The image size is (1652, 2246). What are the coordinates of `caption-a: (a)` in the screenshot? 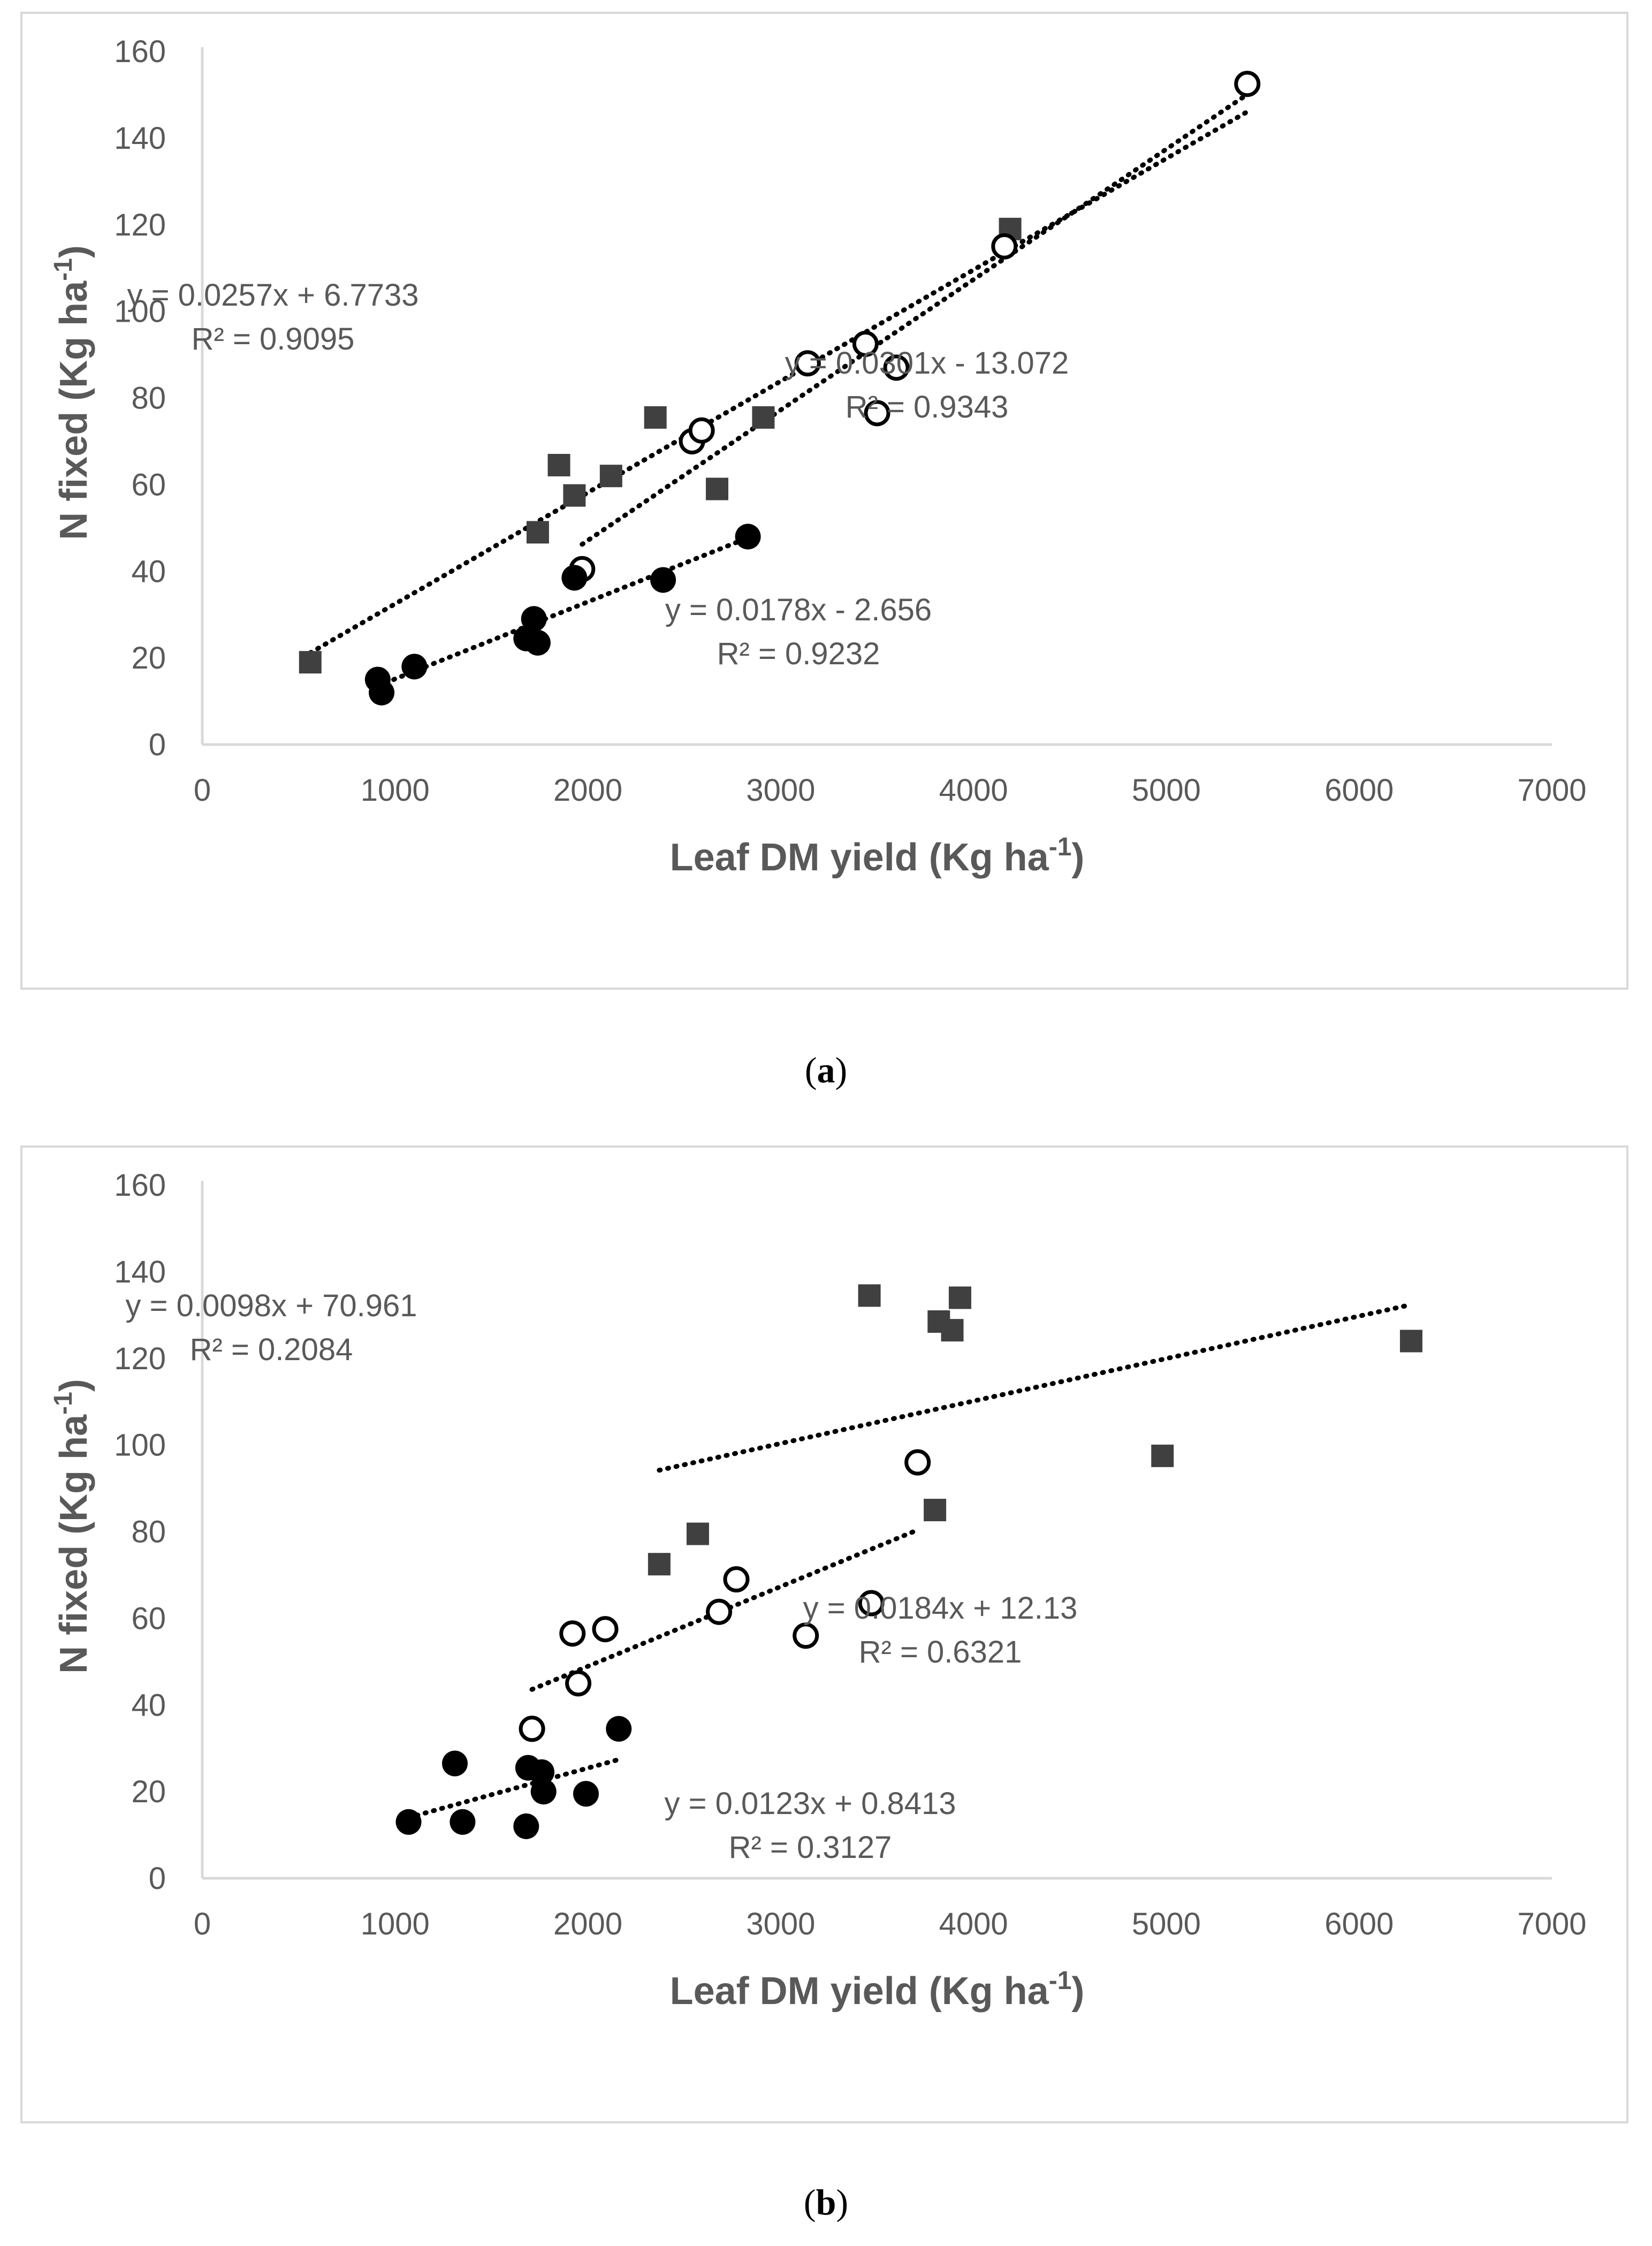 It's located at (826, 1070).